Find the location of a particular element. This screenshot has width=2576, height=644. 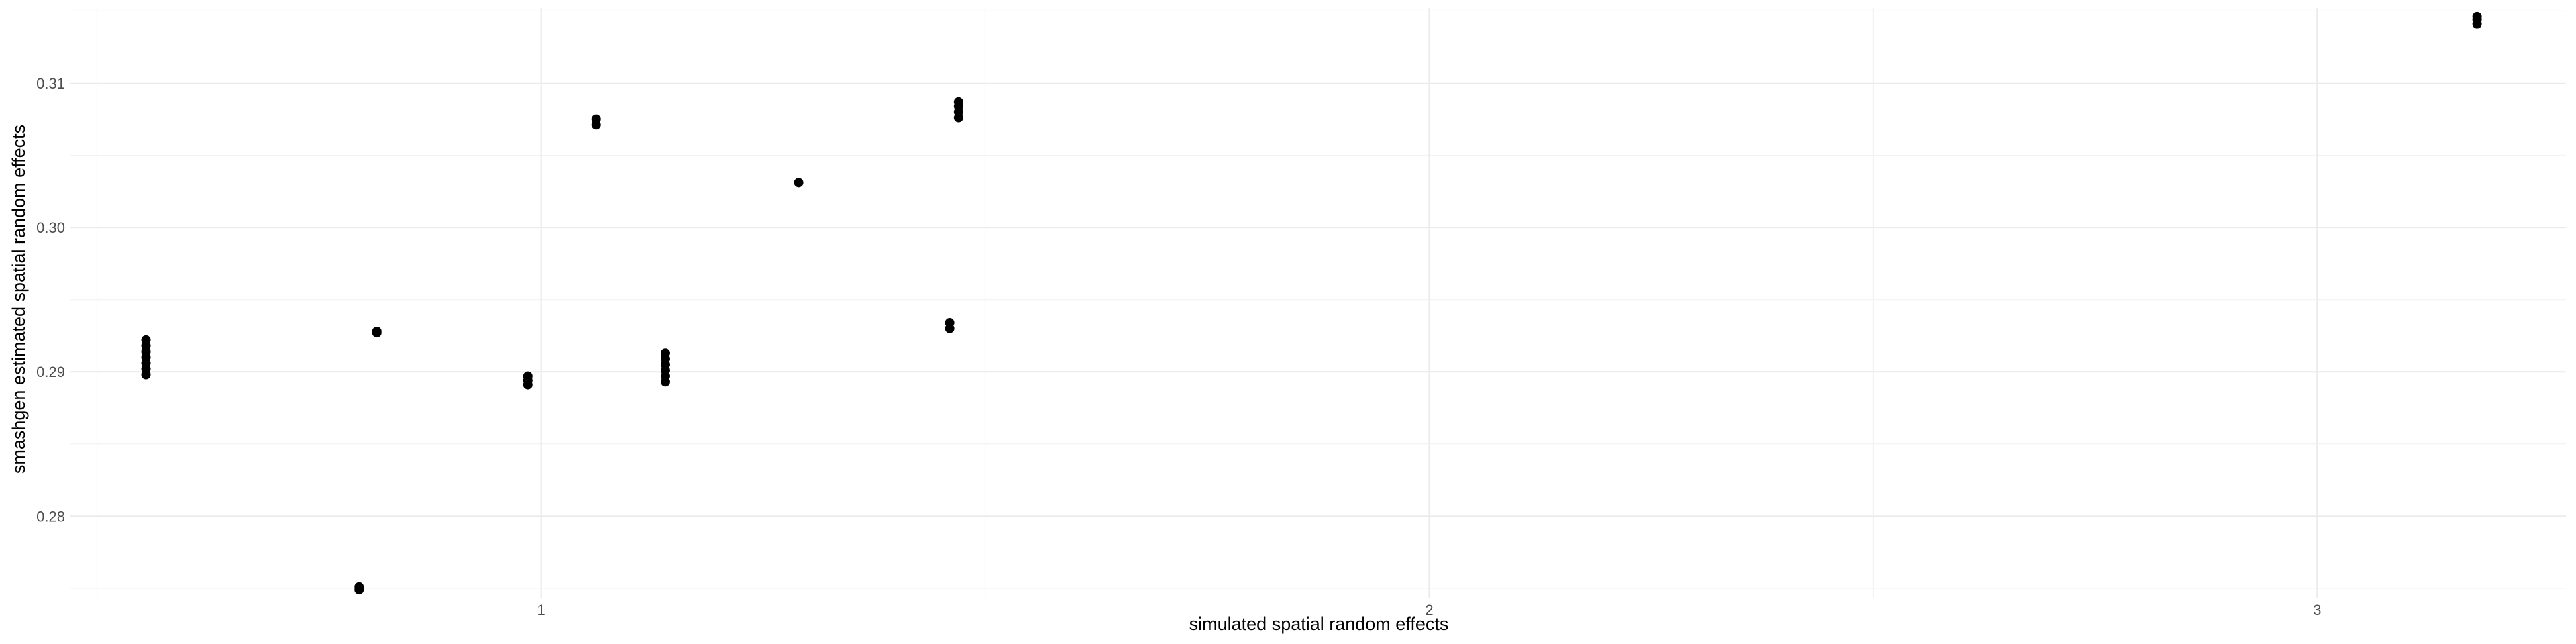

y-tick-label: 0.31 is located at coordinates (50, 83).